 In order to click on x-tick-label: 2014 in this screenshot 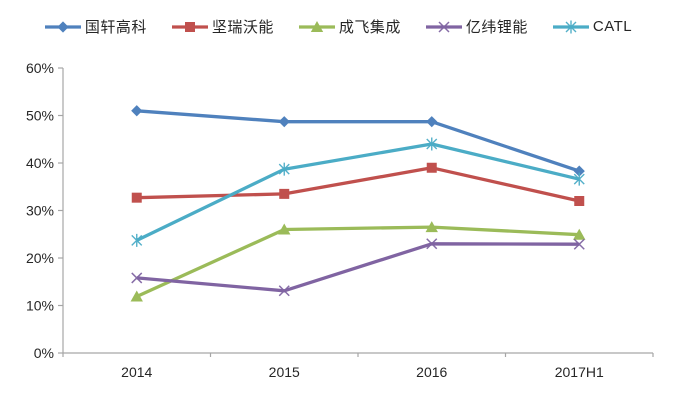, I will do `click(136, 372)`.